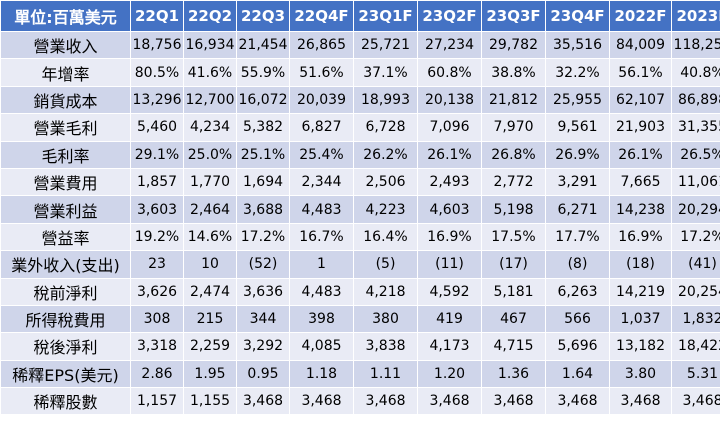  I want to click on table-cell: 41.6%, so click(210, 72).